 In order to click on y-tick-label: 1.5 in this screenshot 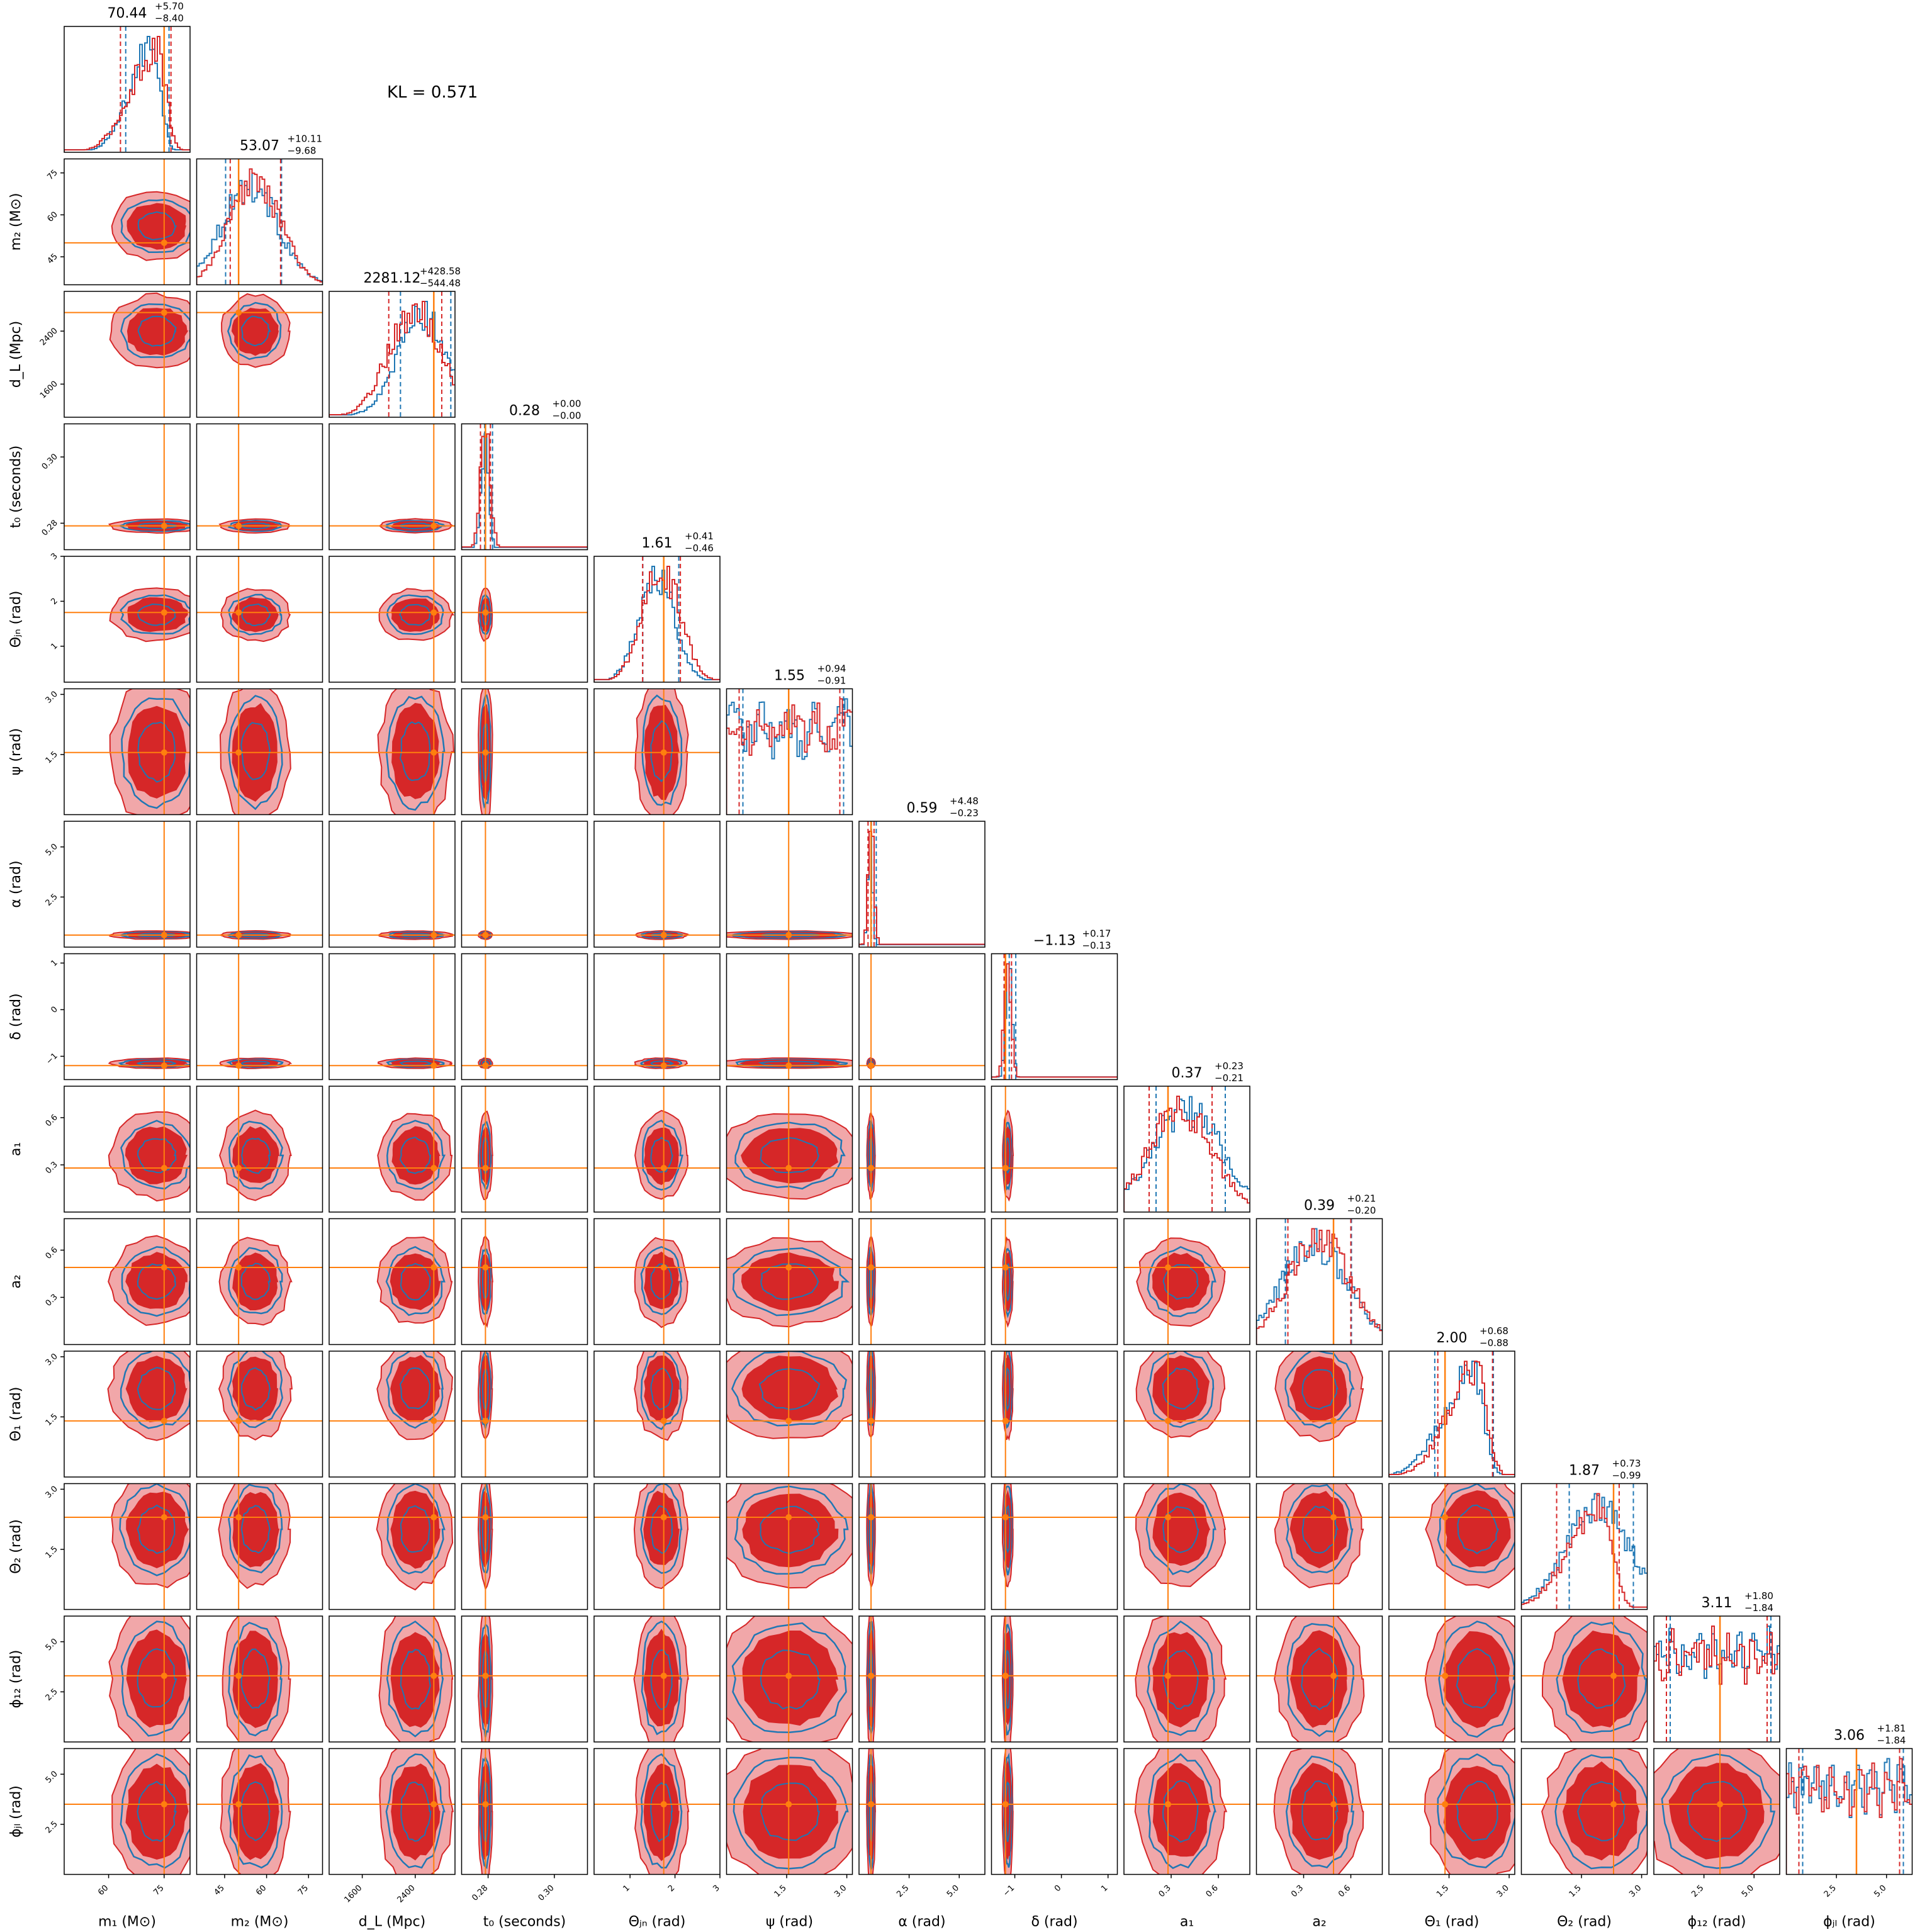, I will do `click(52, 757)`.